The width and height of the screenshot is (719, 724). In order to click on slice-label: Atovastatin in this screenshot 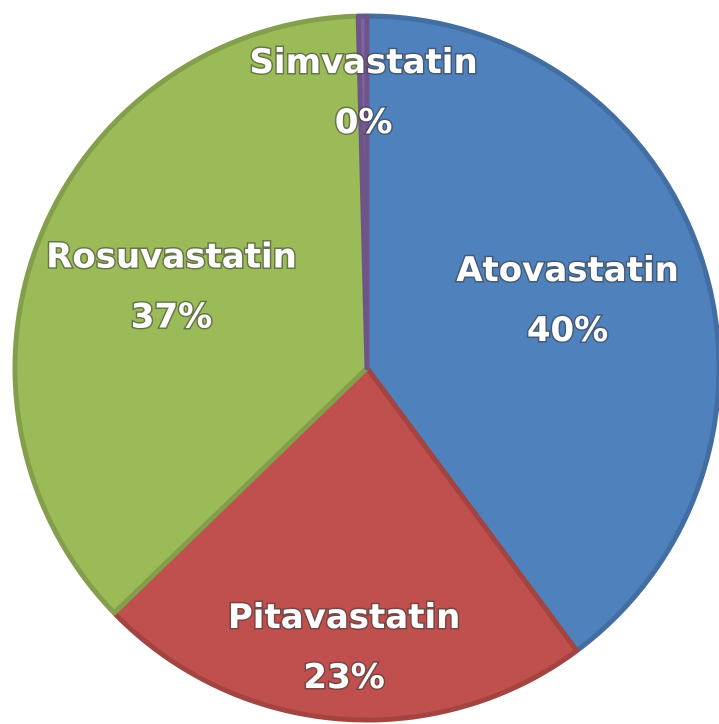, I will do `click(567, 270)`.